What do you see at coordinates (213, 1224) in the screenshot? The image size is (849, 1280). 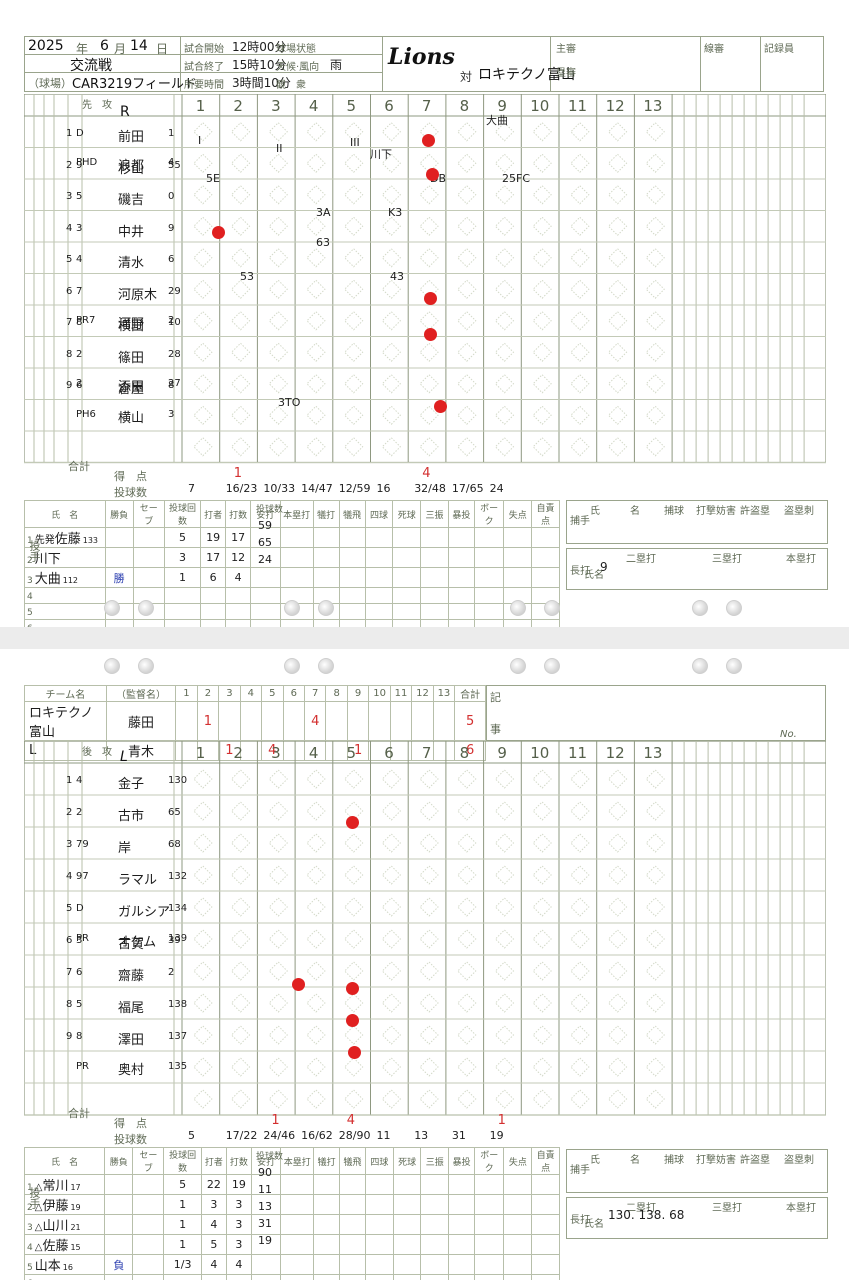 I see `pitcher-batters: 4` at bounding box center [213, 1224].